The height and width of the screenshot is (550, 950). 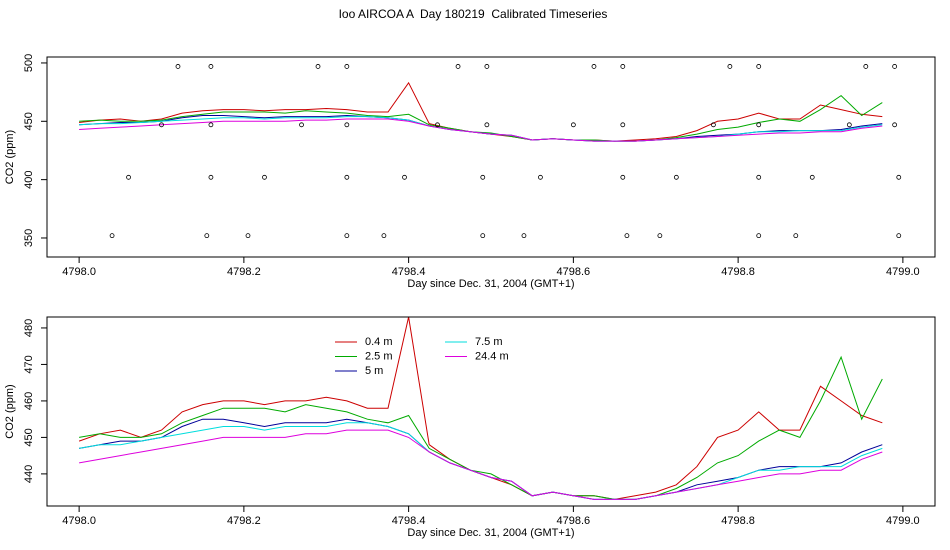 What do you see at coordinates (379, 356) in the screenshot?
I see `legend-label: 2.5 m` at bounding box center [379, 356].